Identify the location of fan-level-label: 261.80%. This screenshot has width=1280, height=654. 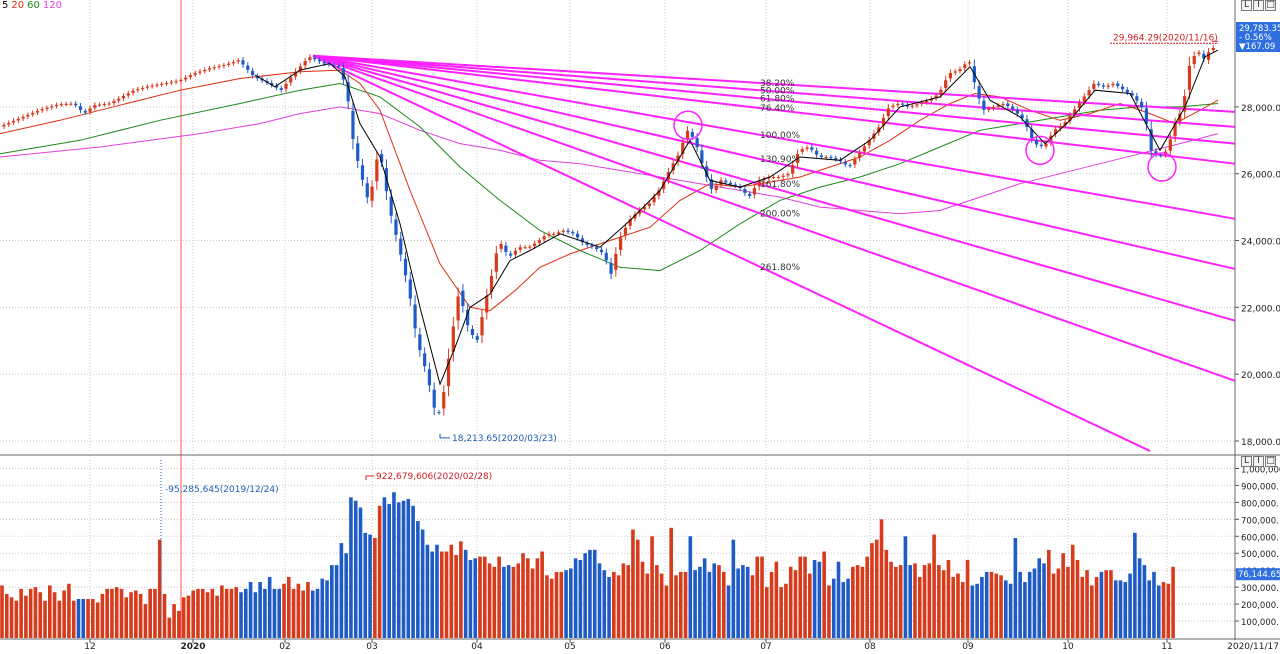
(780, 268).